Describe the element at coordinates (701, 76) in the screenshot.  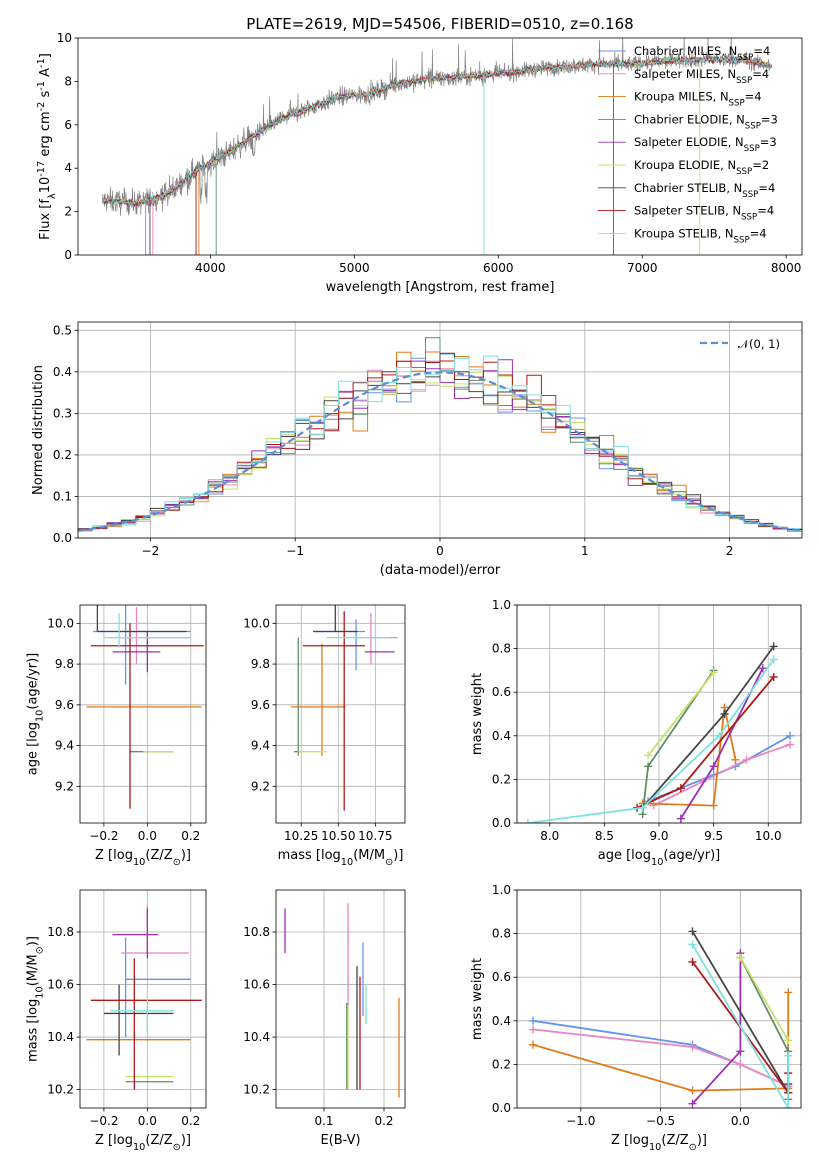
I see `legend-label: Salpeter MILES, NSSP=4` at that location.